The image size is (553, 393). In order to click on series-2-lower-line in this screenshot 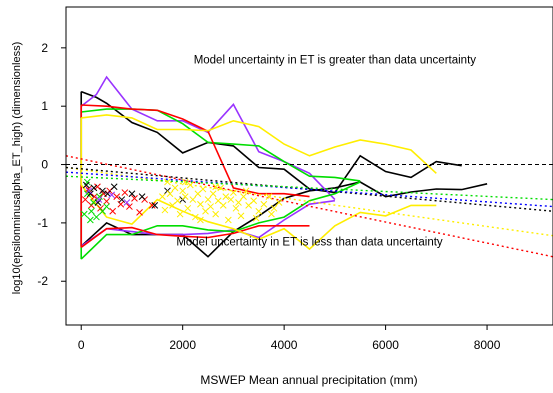, I will do `click(220, 220)`.